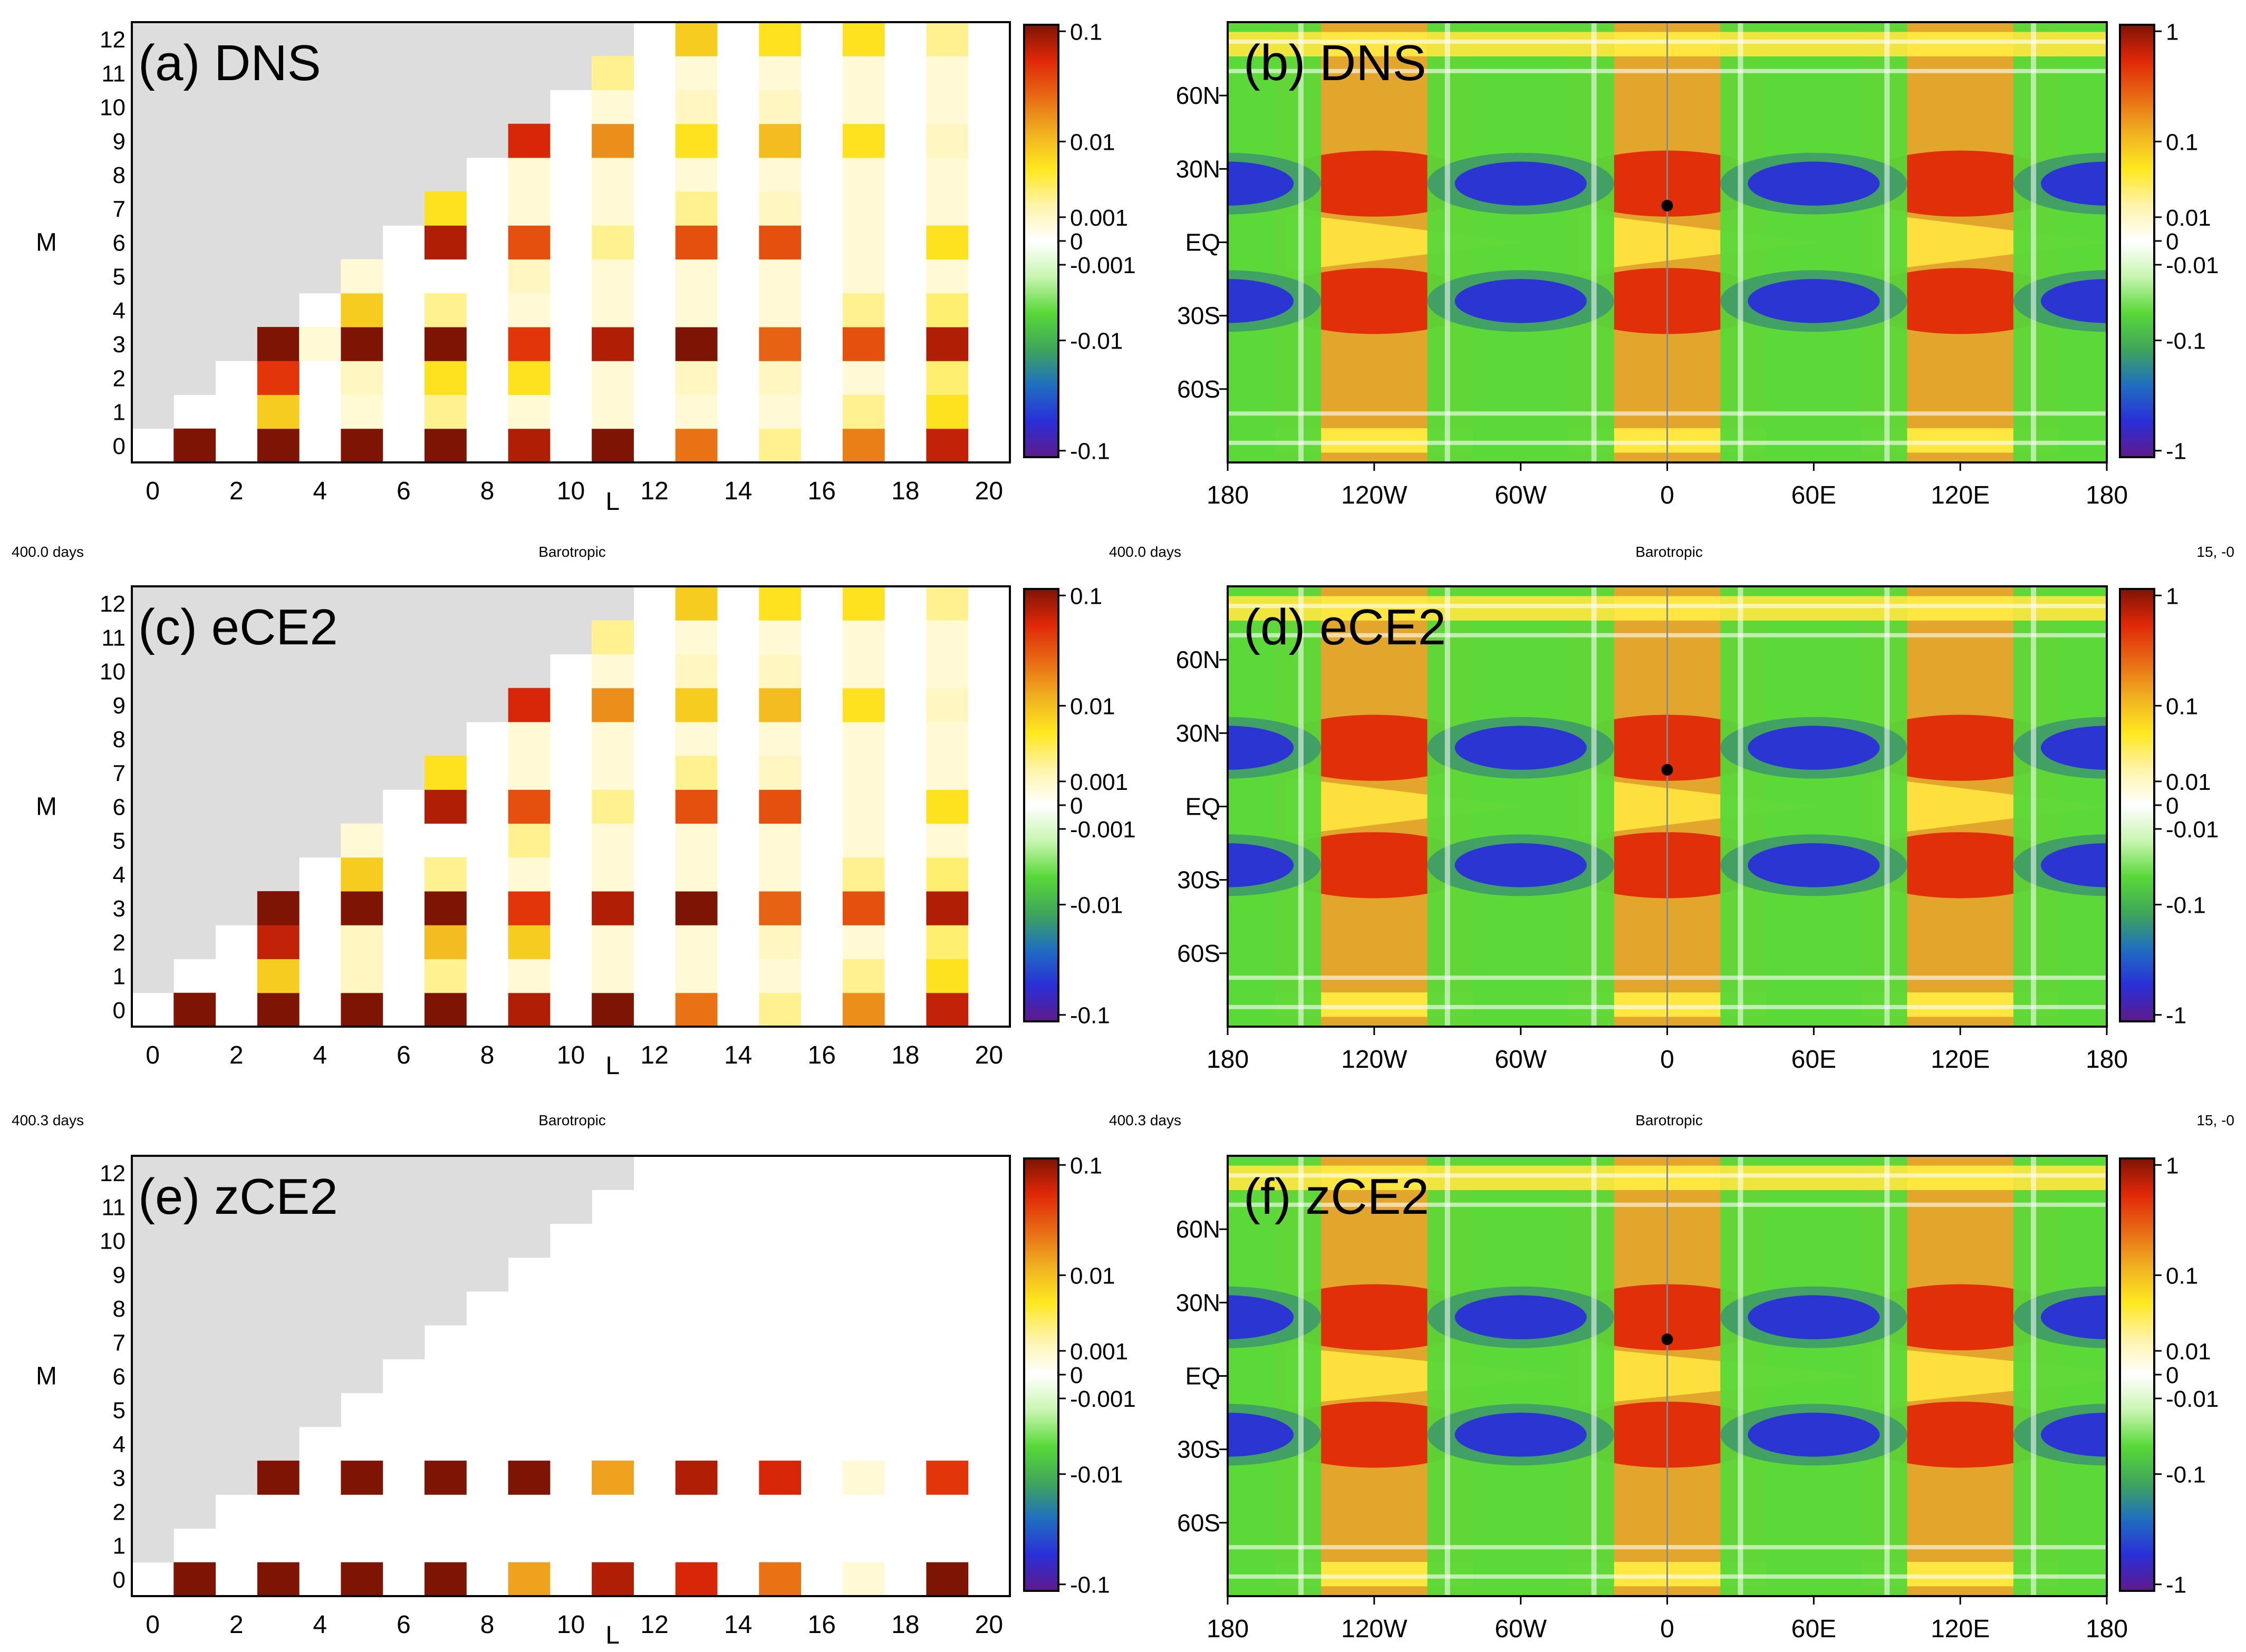 This screenshot has width=2246, height=1652. What do you see at coordinates (113, 40) in the screenshot?
I see `panel-a-y-tick: 12` at bounding box center [113, 40].